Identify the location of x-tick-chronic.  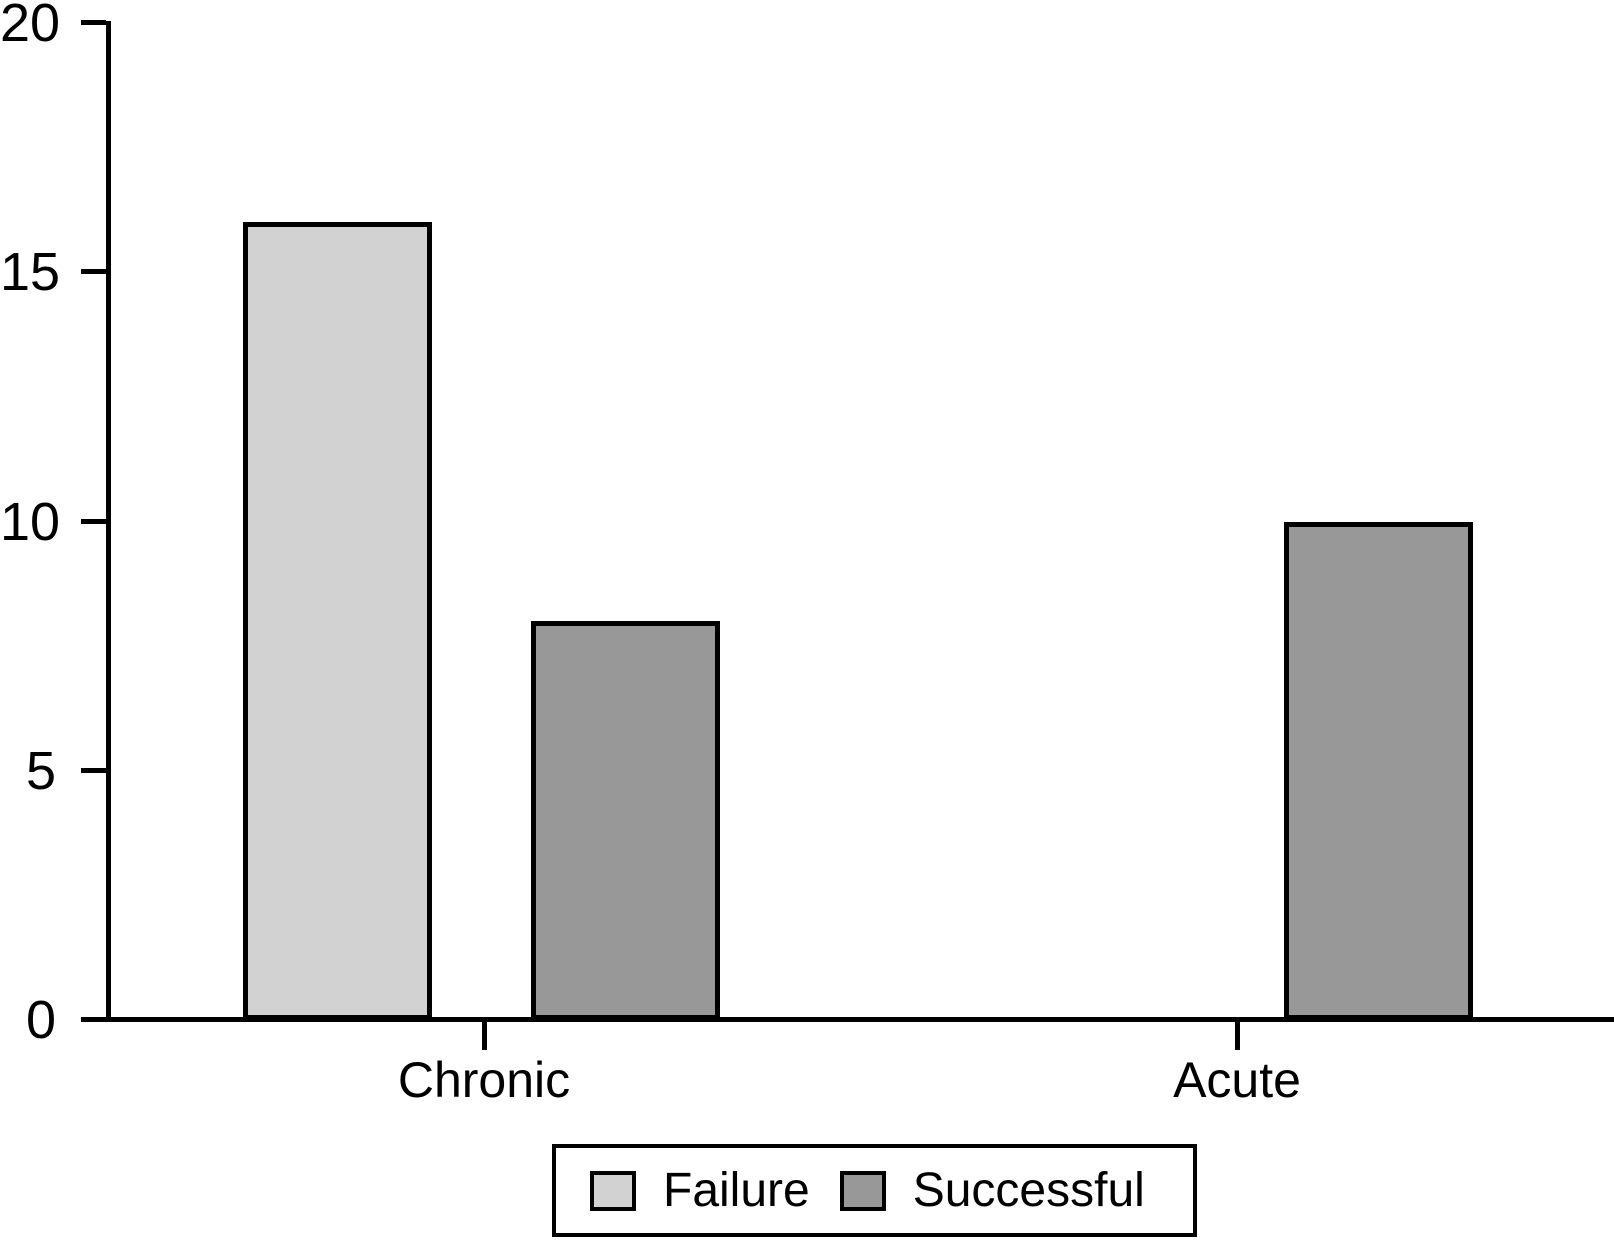
(484, 1036).